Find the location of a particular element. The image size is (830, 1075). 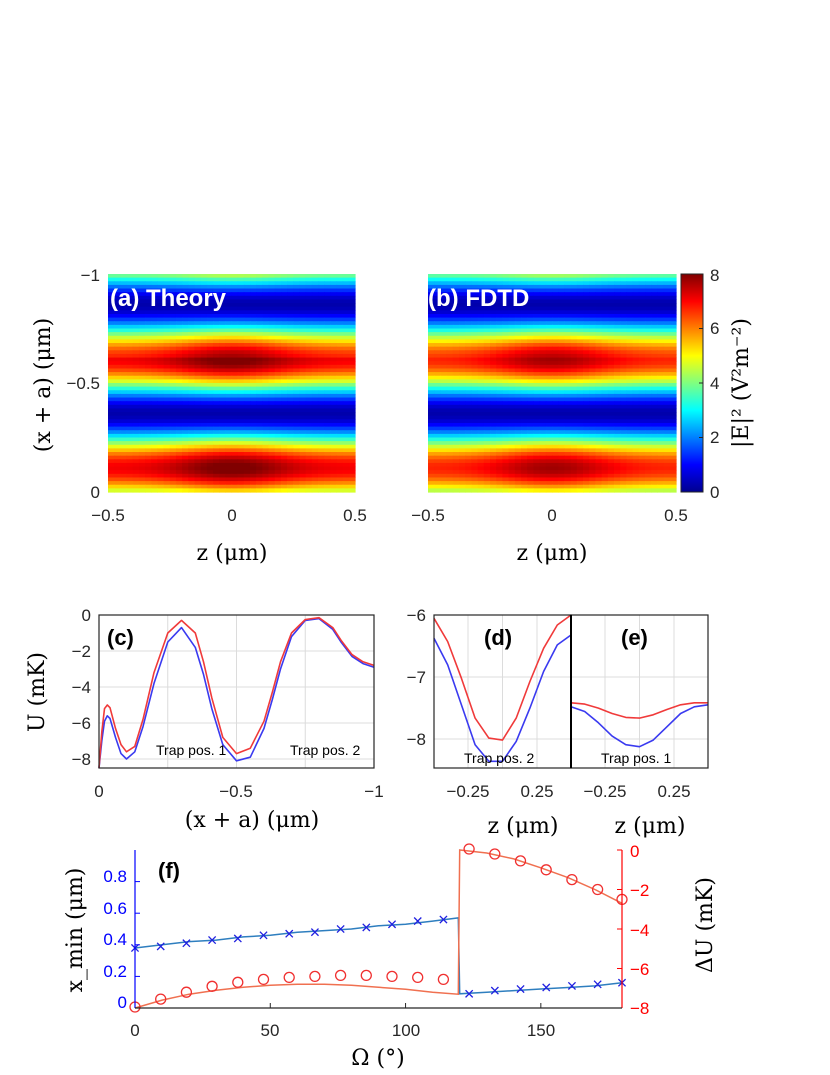

panel-c-ylabel: U (mK) is located at coordinates (37, 692).